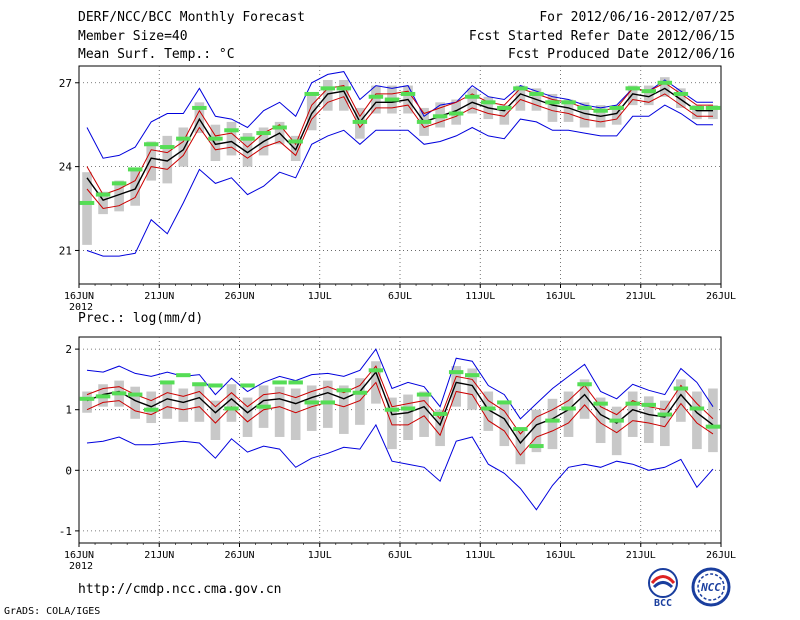 Image resolution: width=800 pixels, height=620 pixels. What do you see at coordinates (180, 589) in the screenshot?
I see `source-url: http://cmdp.ncc.cma.gov.cn` at bounding box center [180, 589].